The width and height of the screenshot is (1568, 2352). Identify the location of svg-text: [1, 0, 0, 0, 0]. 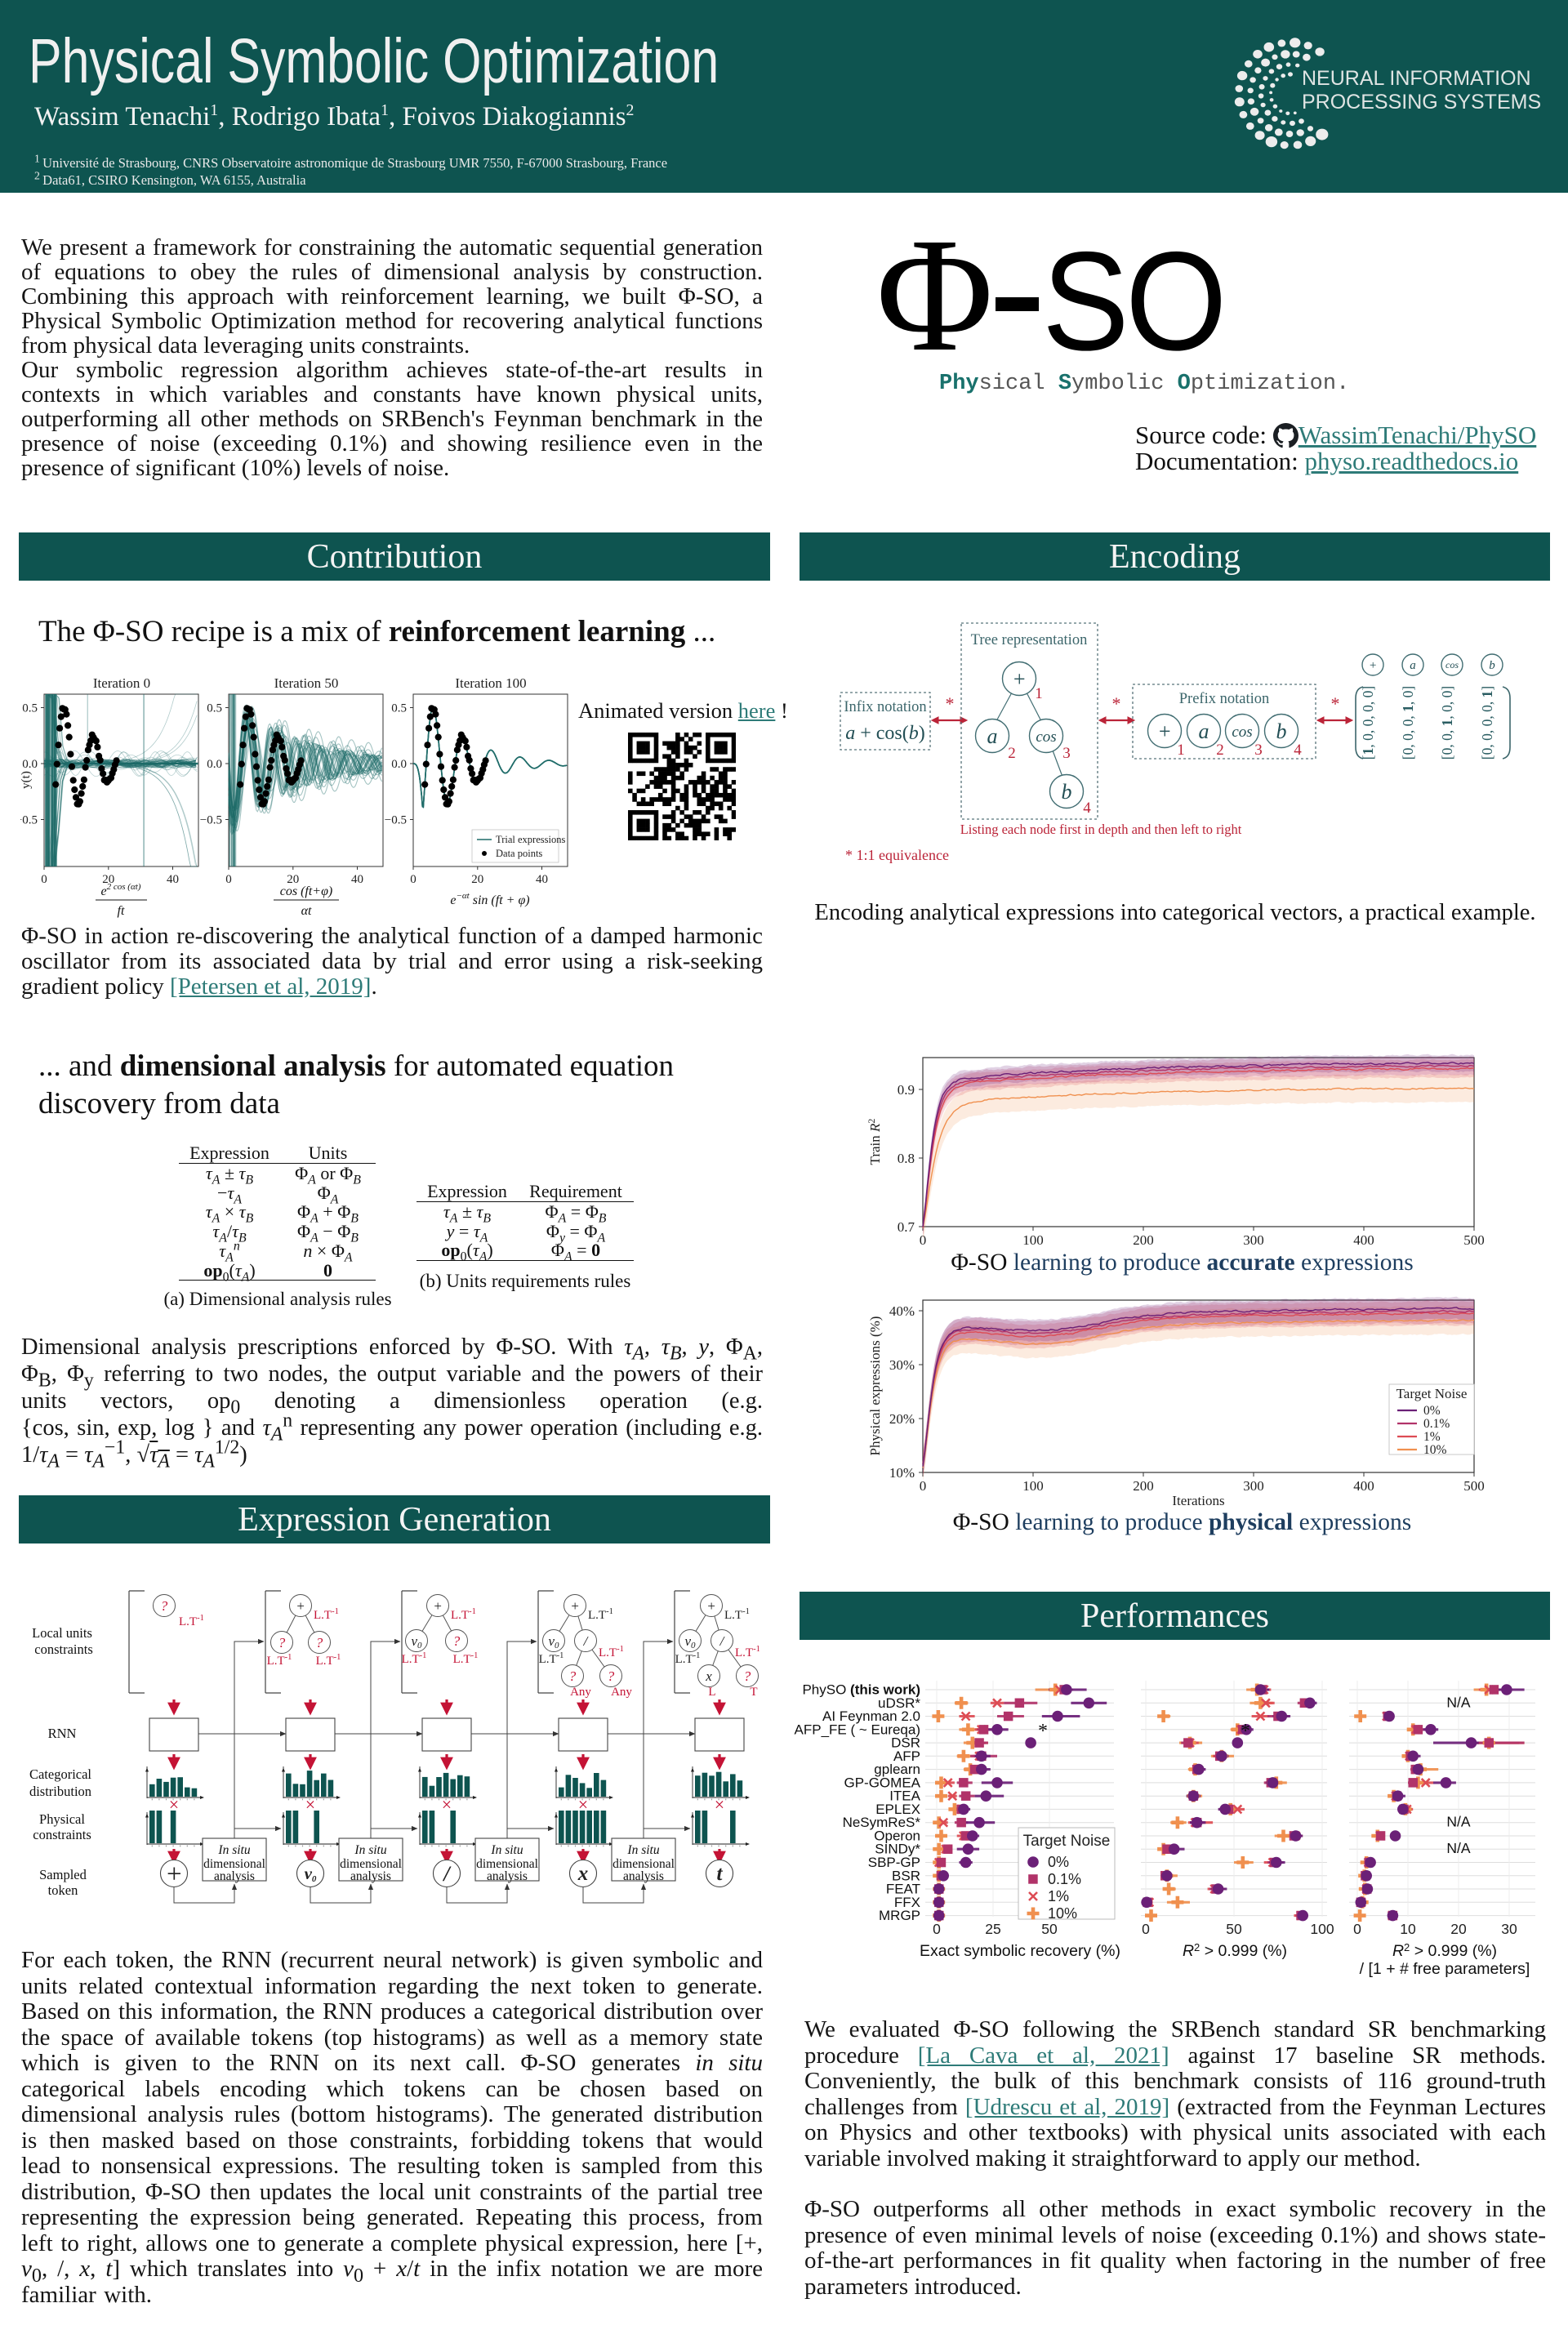
(1368, 723).